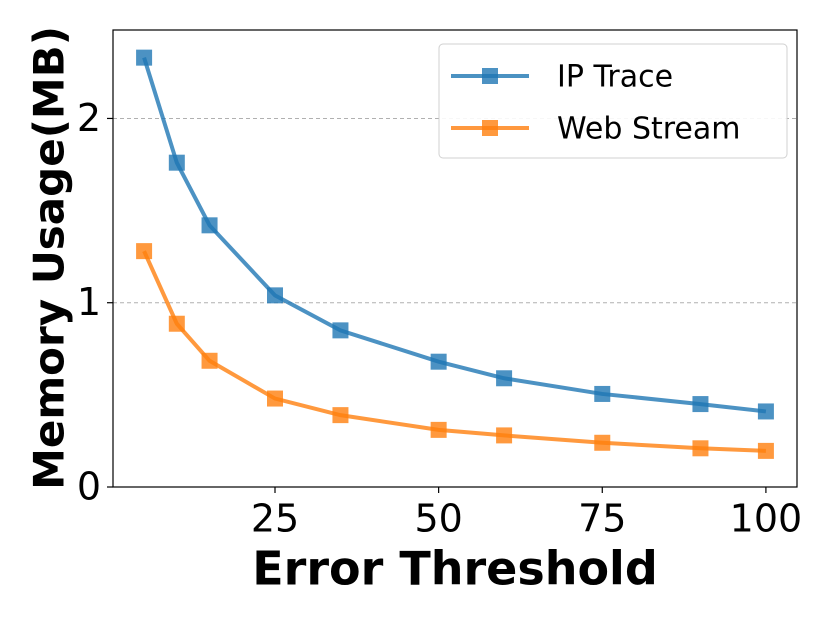  Describe the element at coordinates (89, 302) in the screenshot. I see `y-tick-label: 1` at that location.